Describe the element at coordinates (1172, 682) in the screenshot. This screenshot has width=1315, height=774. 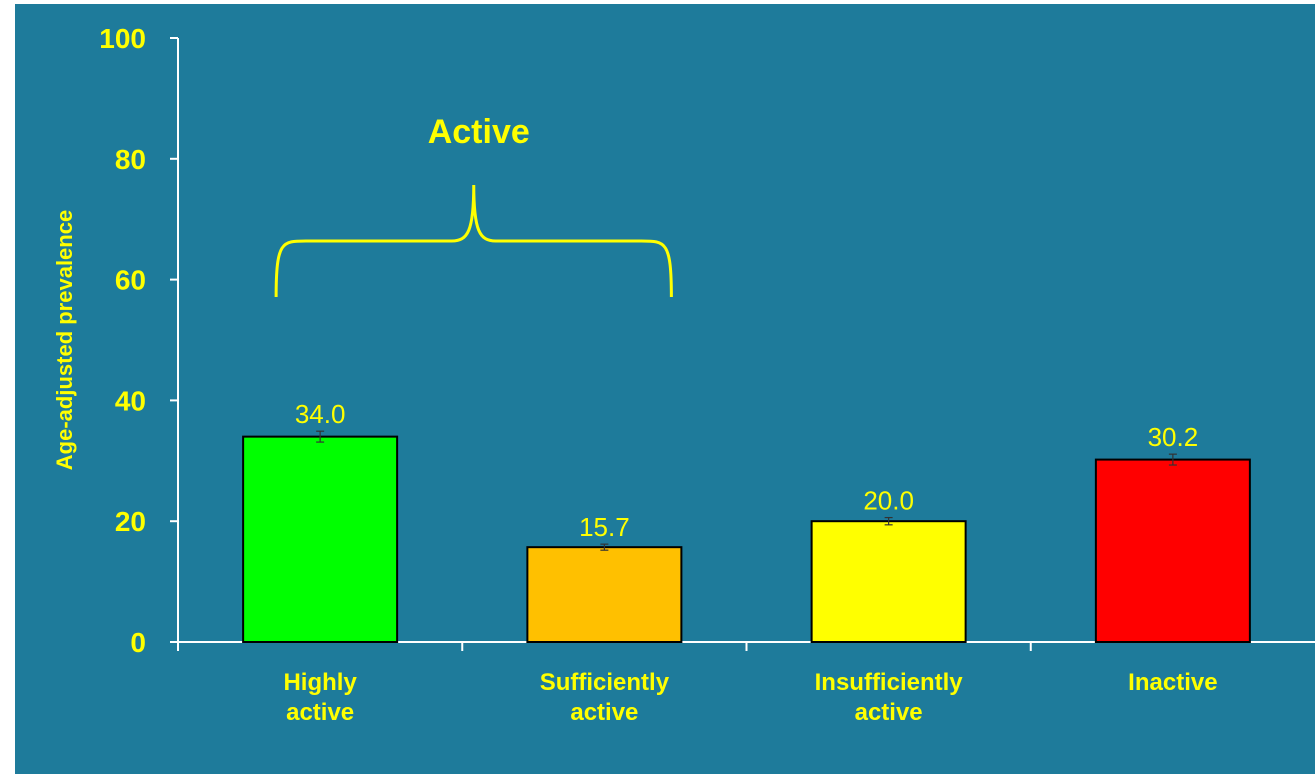
I see `x-tick-label: Inactive` at that location.